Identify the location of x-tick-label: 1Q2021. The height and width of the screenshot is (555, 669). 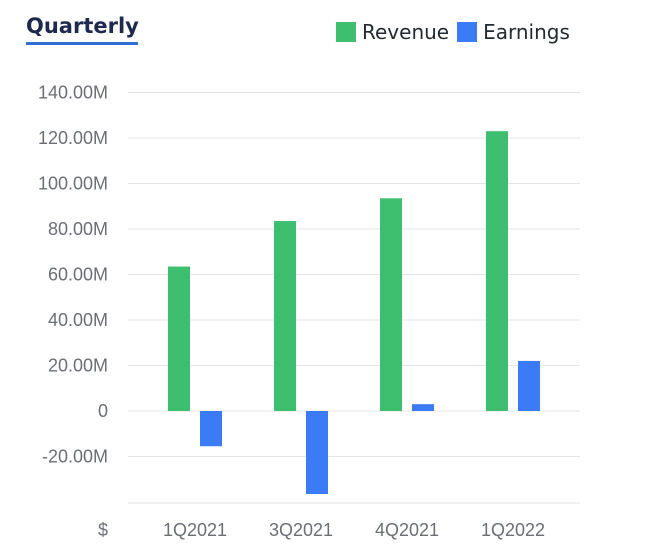
(195, 530).